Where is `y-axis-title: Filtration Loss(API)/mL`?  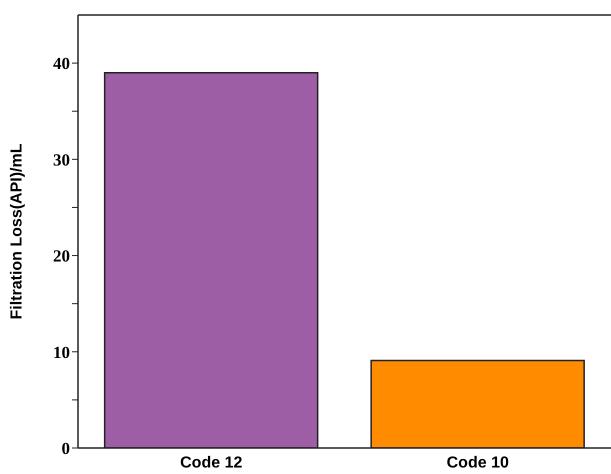 y-axis-title: Filtration Loss(API)/mL is located at coordinates (17, 231).